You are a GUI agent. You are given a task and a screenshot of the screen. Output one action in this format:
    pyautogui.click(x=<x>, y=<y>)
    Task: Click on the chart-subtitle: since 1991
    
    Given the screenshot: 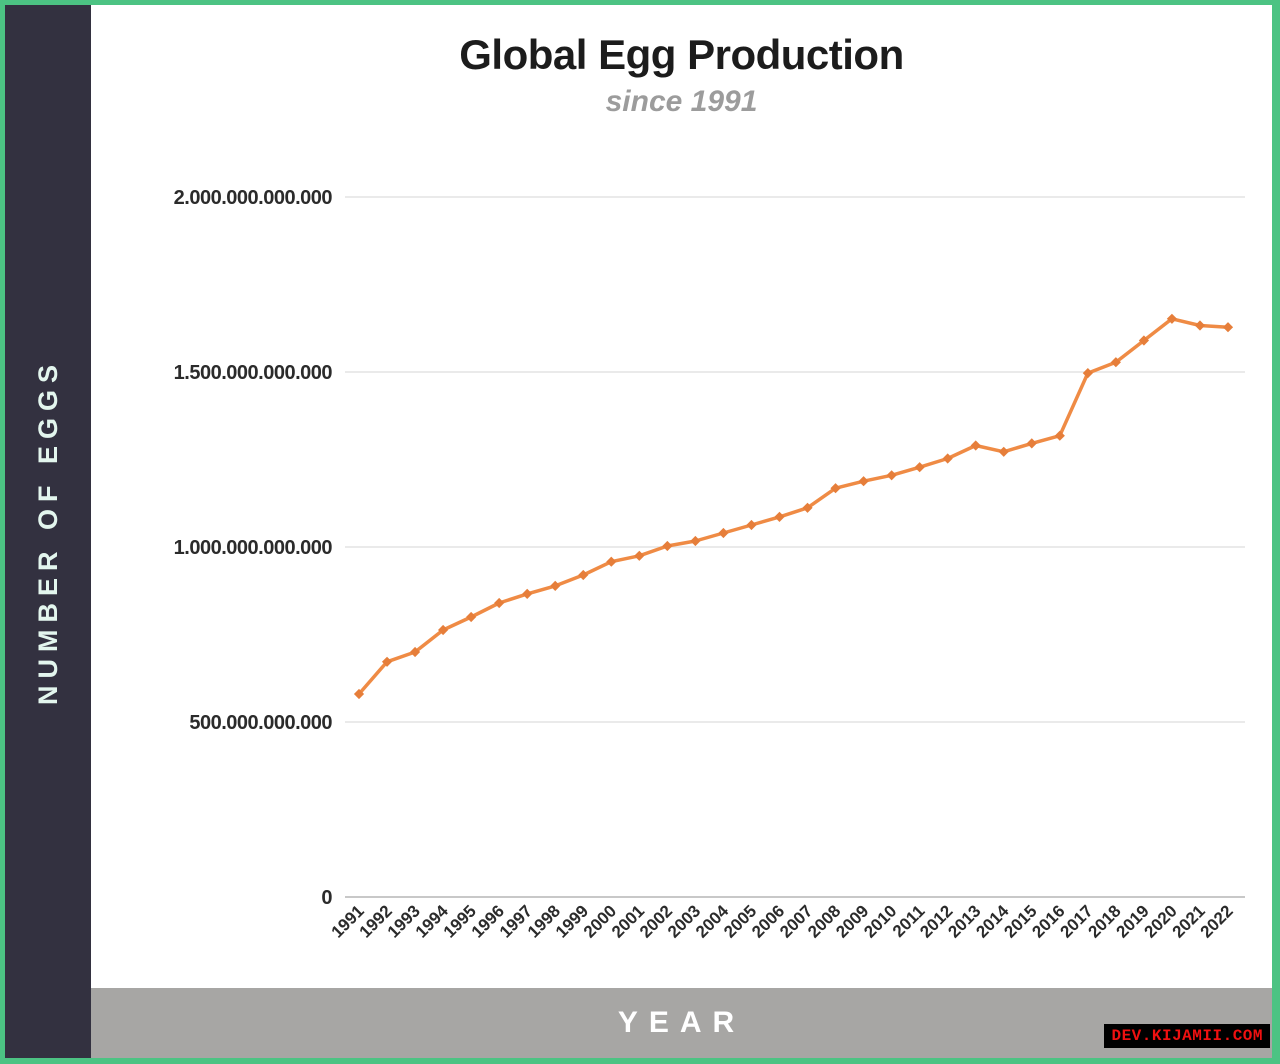 What is the action you would take?
    pyautogui.click(x=681, y=101)
    